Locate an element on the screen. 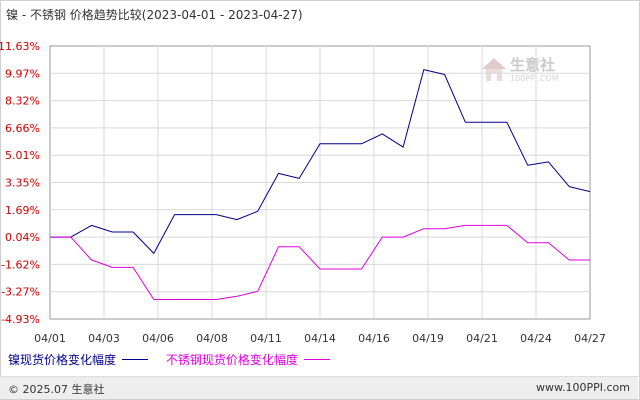 The image size is (640, 400). y-tick-label: 5.01% is located at coordinates (22, 155).